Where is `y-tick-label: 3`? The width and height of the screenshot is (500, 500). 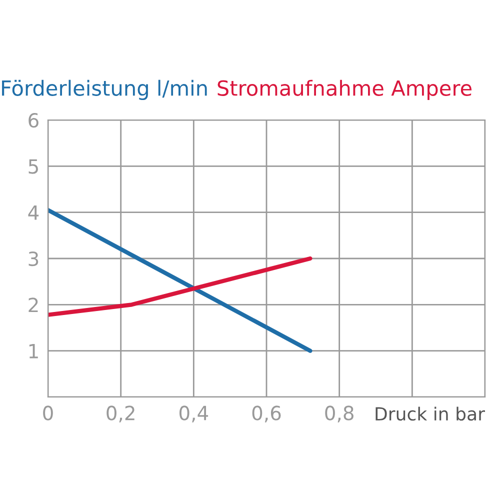
y-tick-label: 3 is located at coordinates (33, 258).